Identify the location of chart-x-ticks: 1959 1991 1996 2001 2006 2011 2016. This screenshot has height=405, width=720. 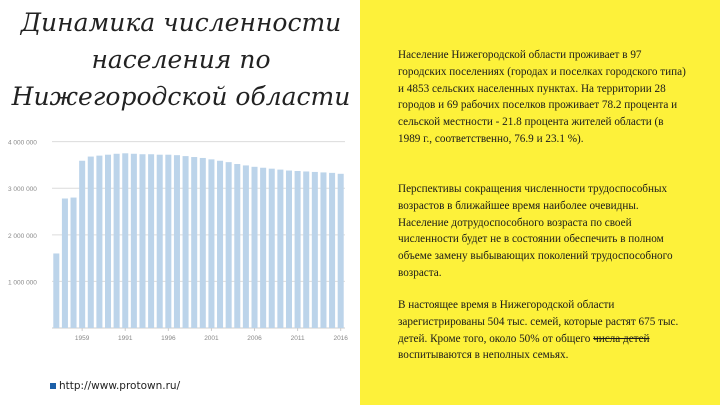
(211, 335).